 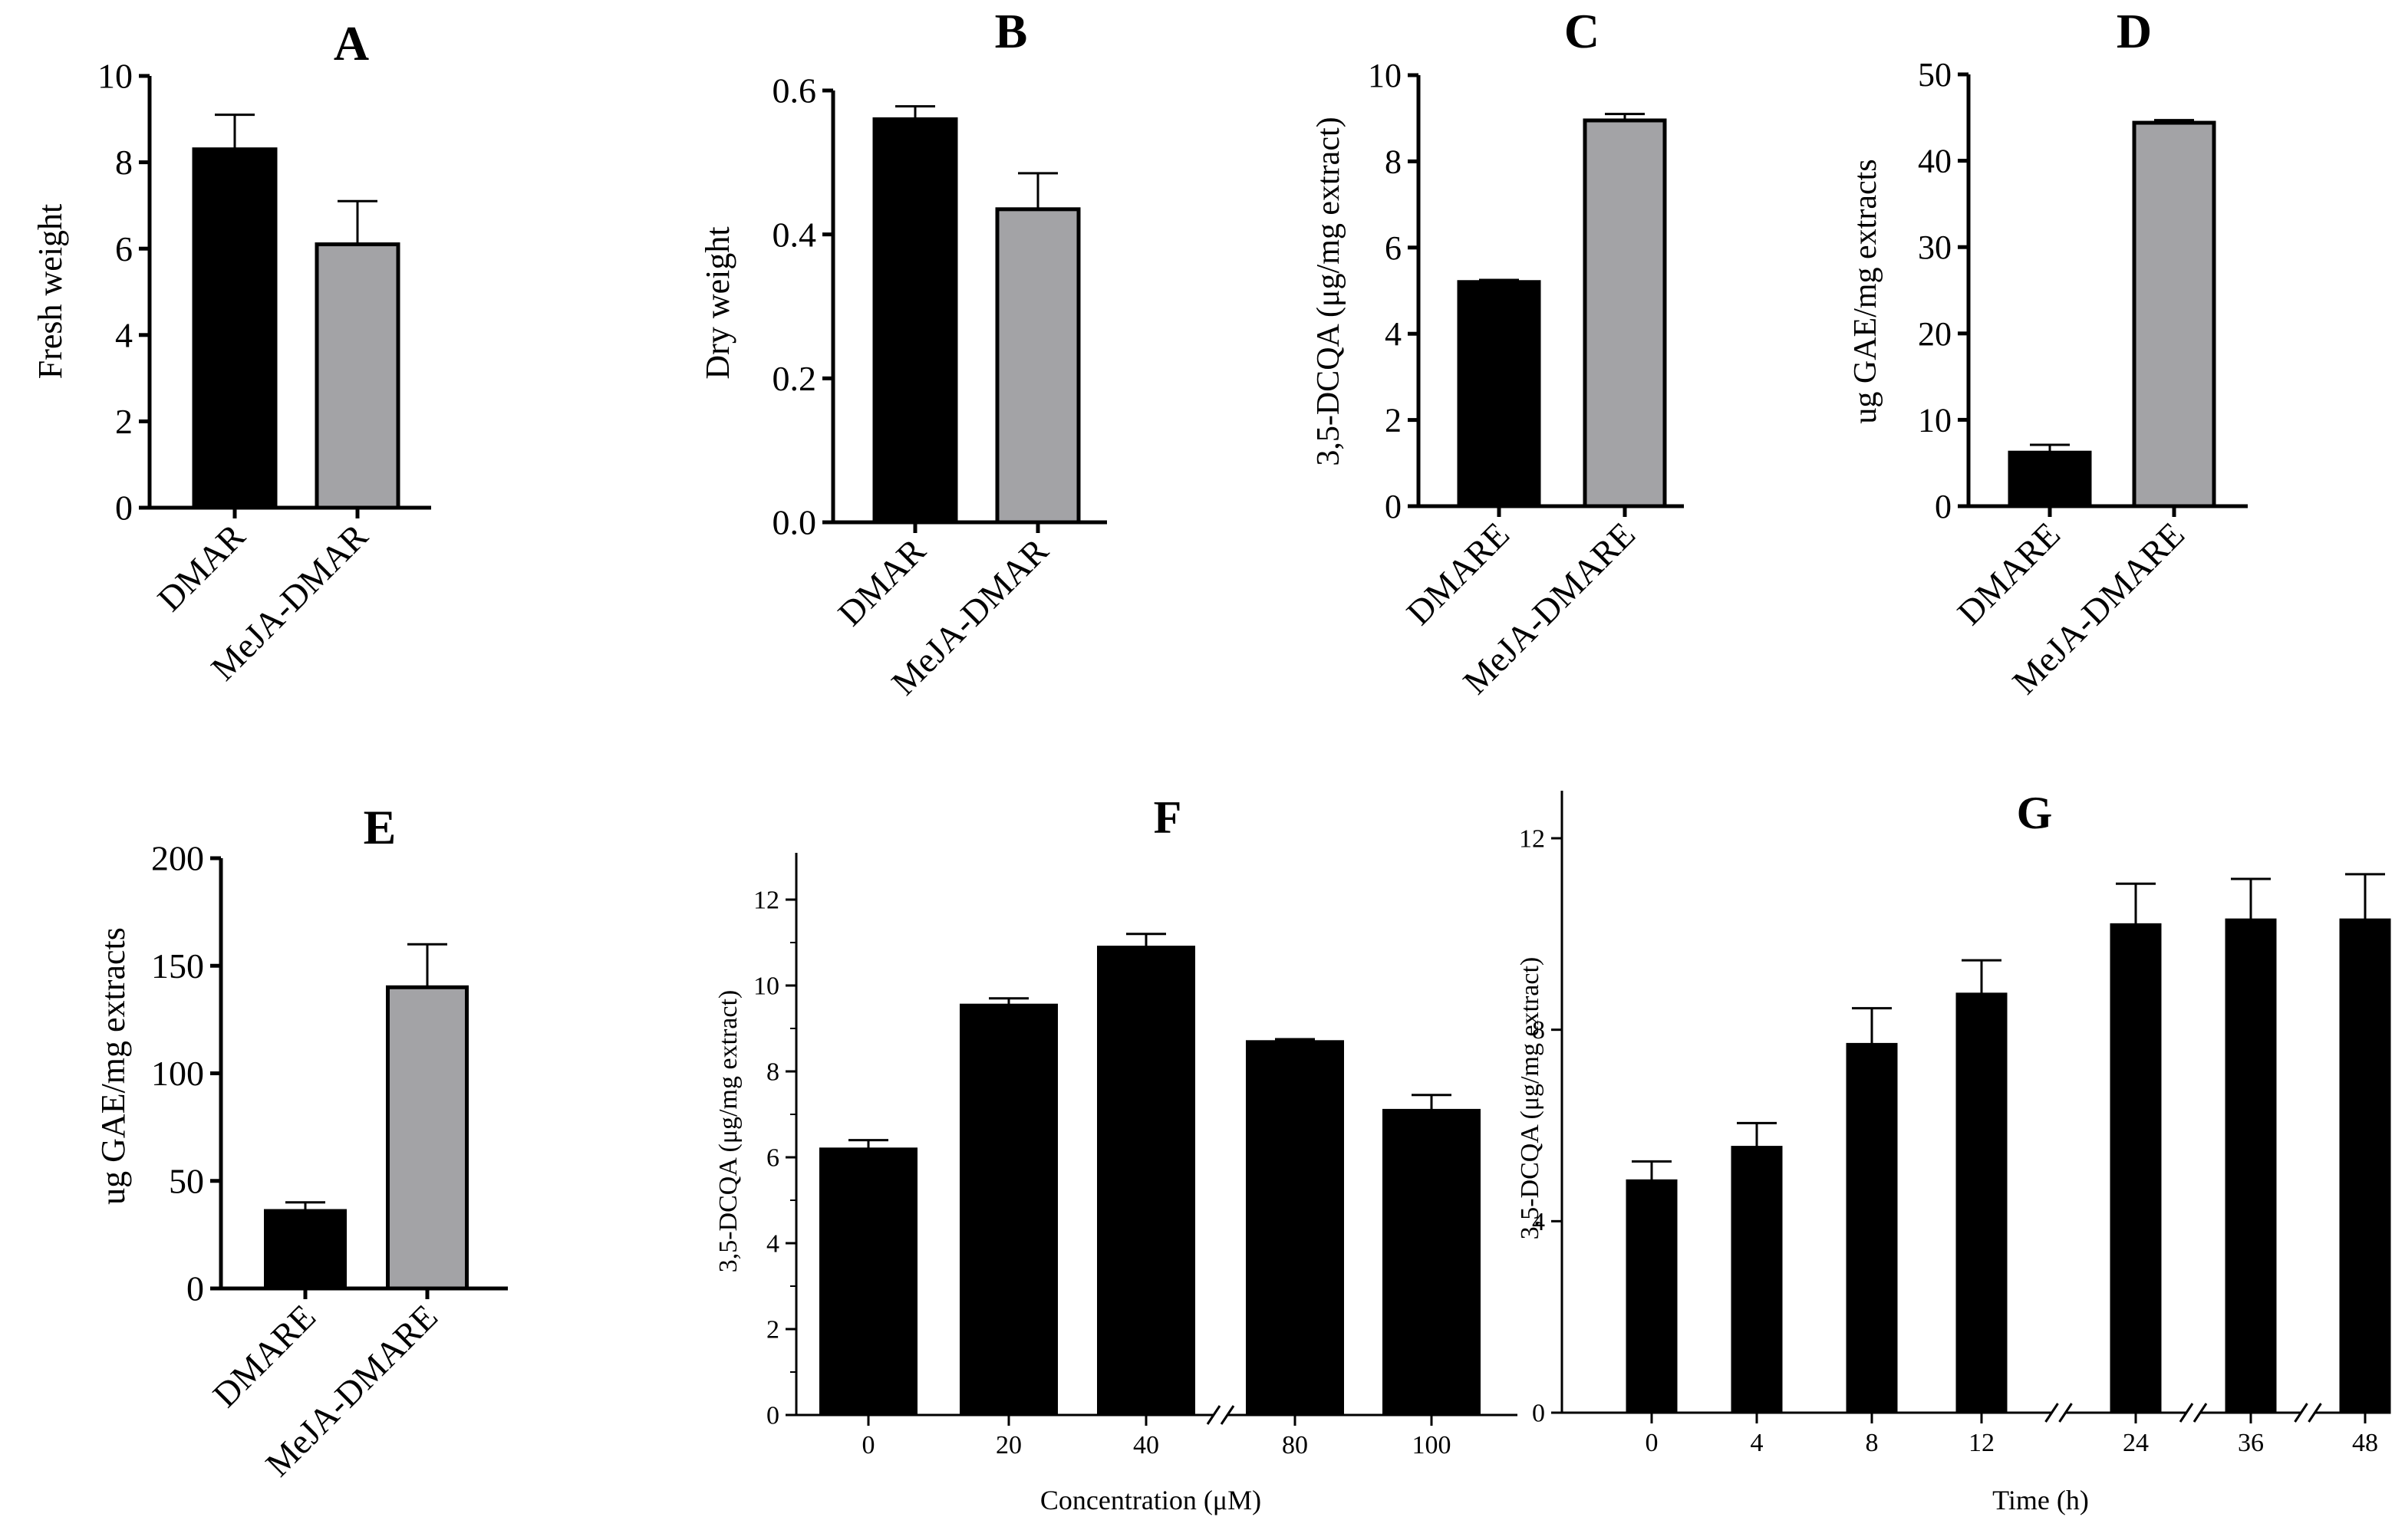 I want to click on x-tick-label: 100, so click(x=1431, y=1445).